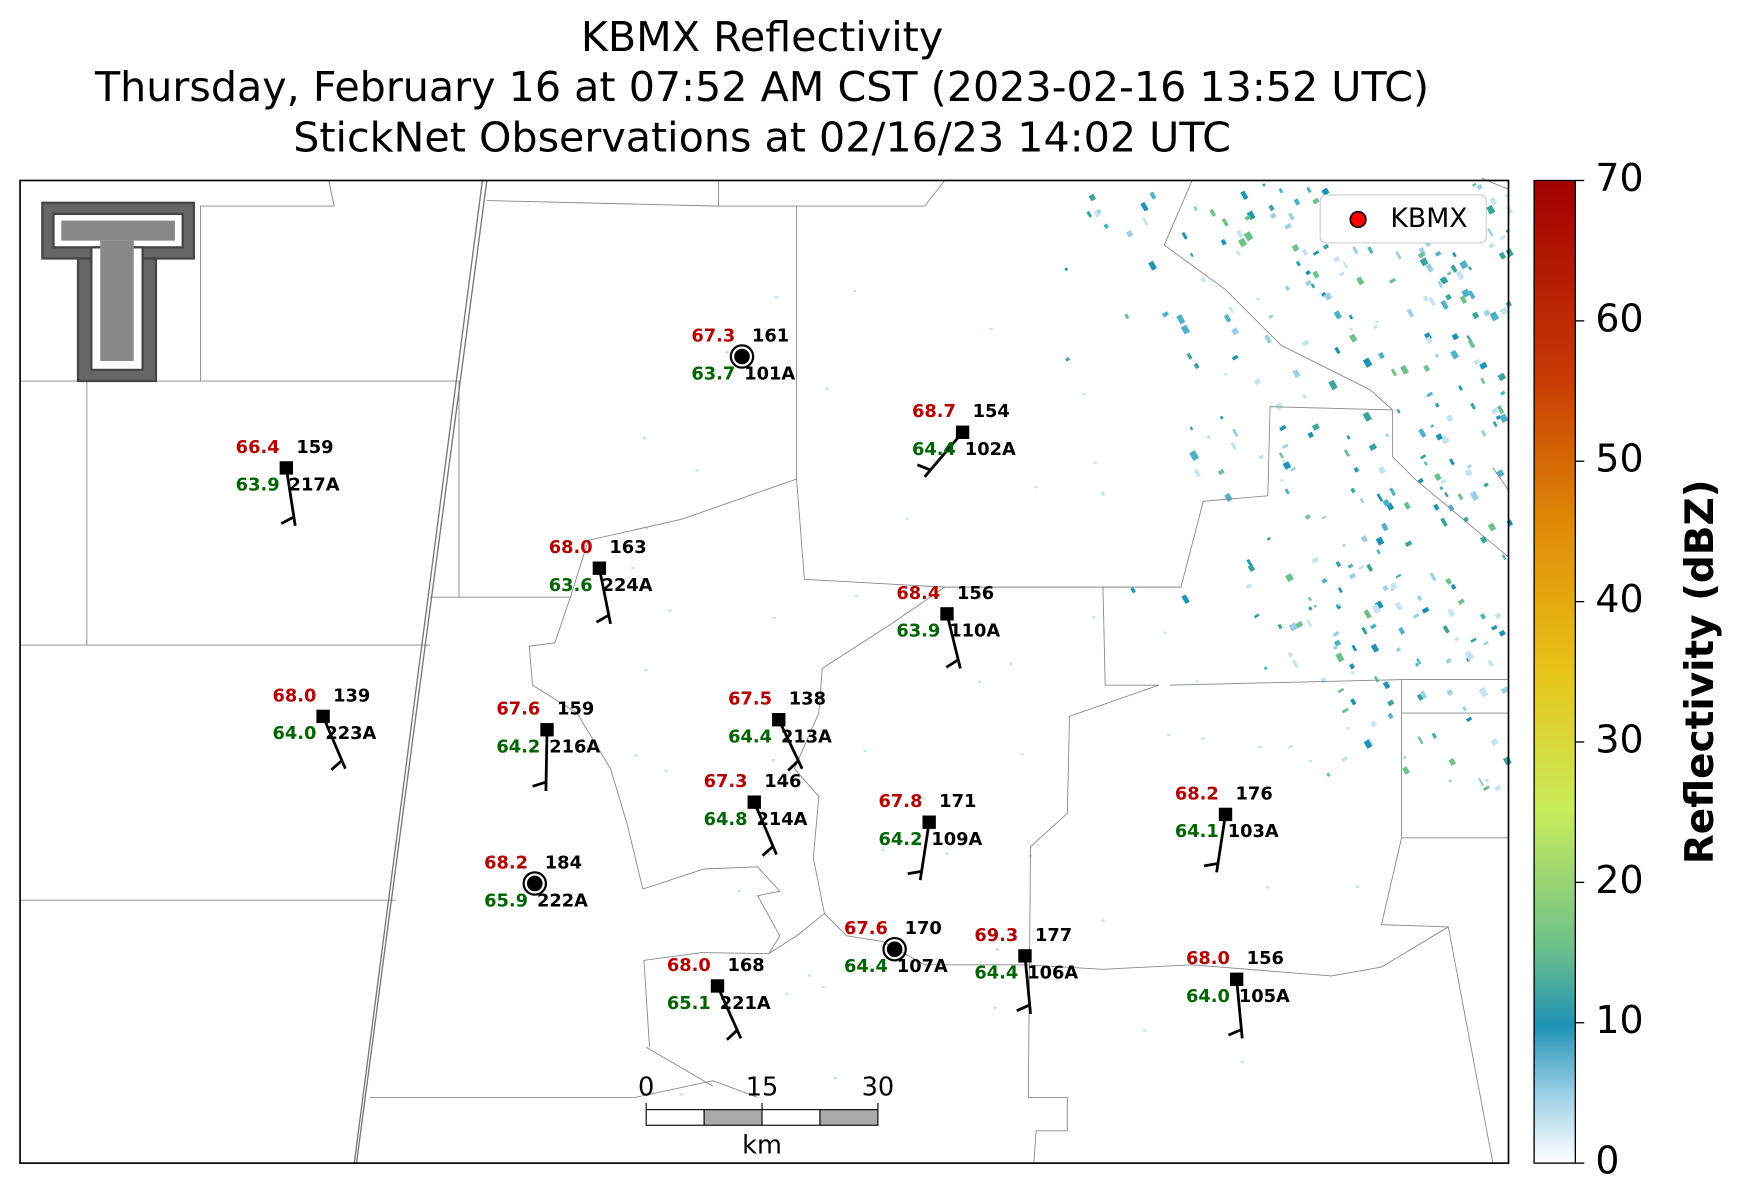 The height and width of the screenshot is (1201, 1738). What do you see at coordinates (975, 593) in the screenshot?
I see `pressure: 156` at bounding box center [975, 593].